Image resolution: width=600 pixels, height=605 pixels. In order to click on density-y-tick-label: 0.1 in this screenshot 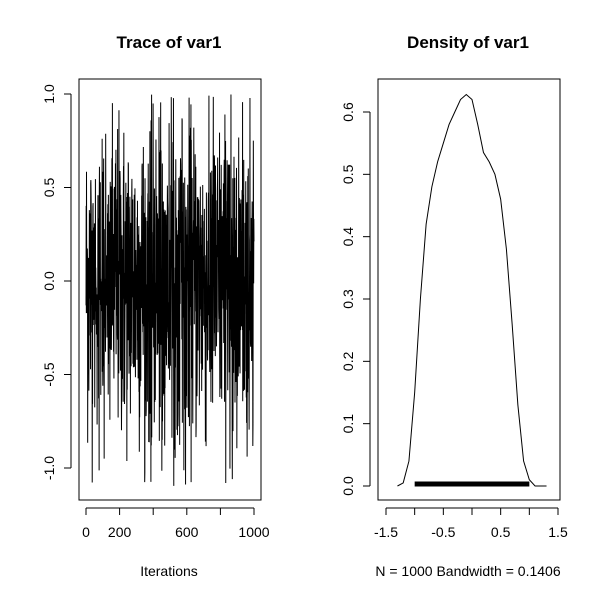, I will do `click(348, 424)`.